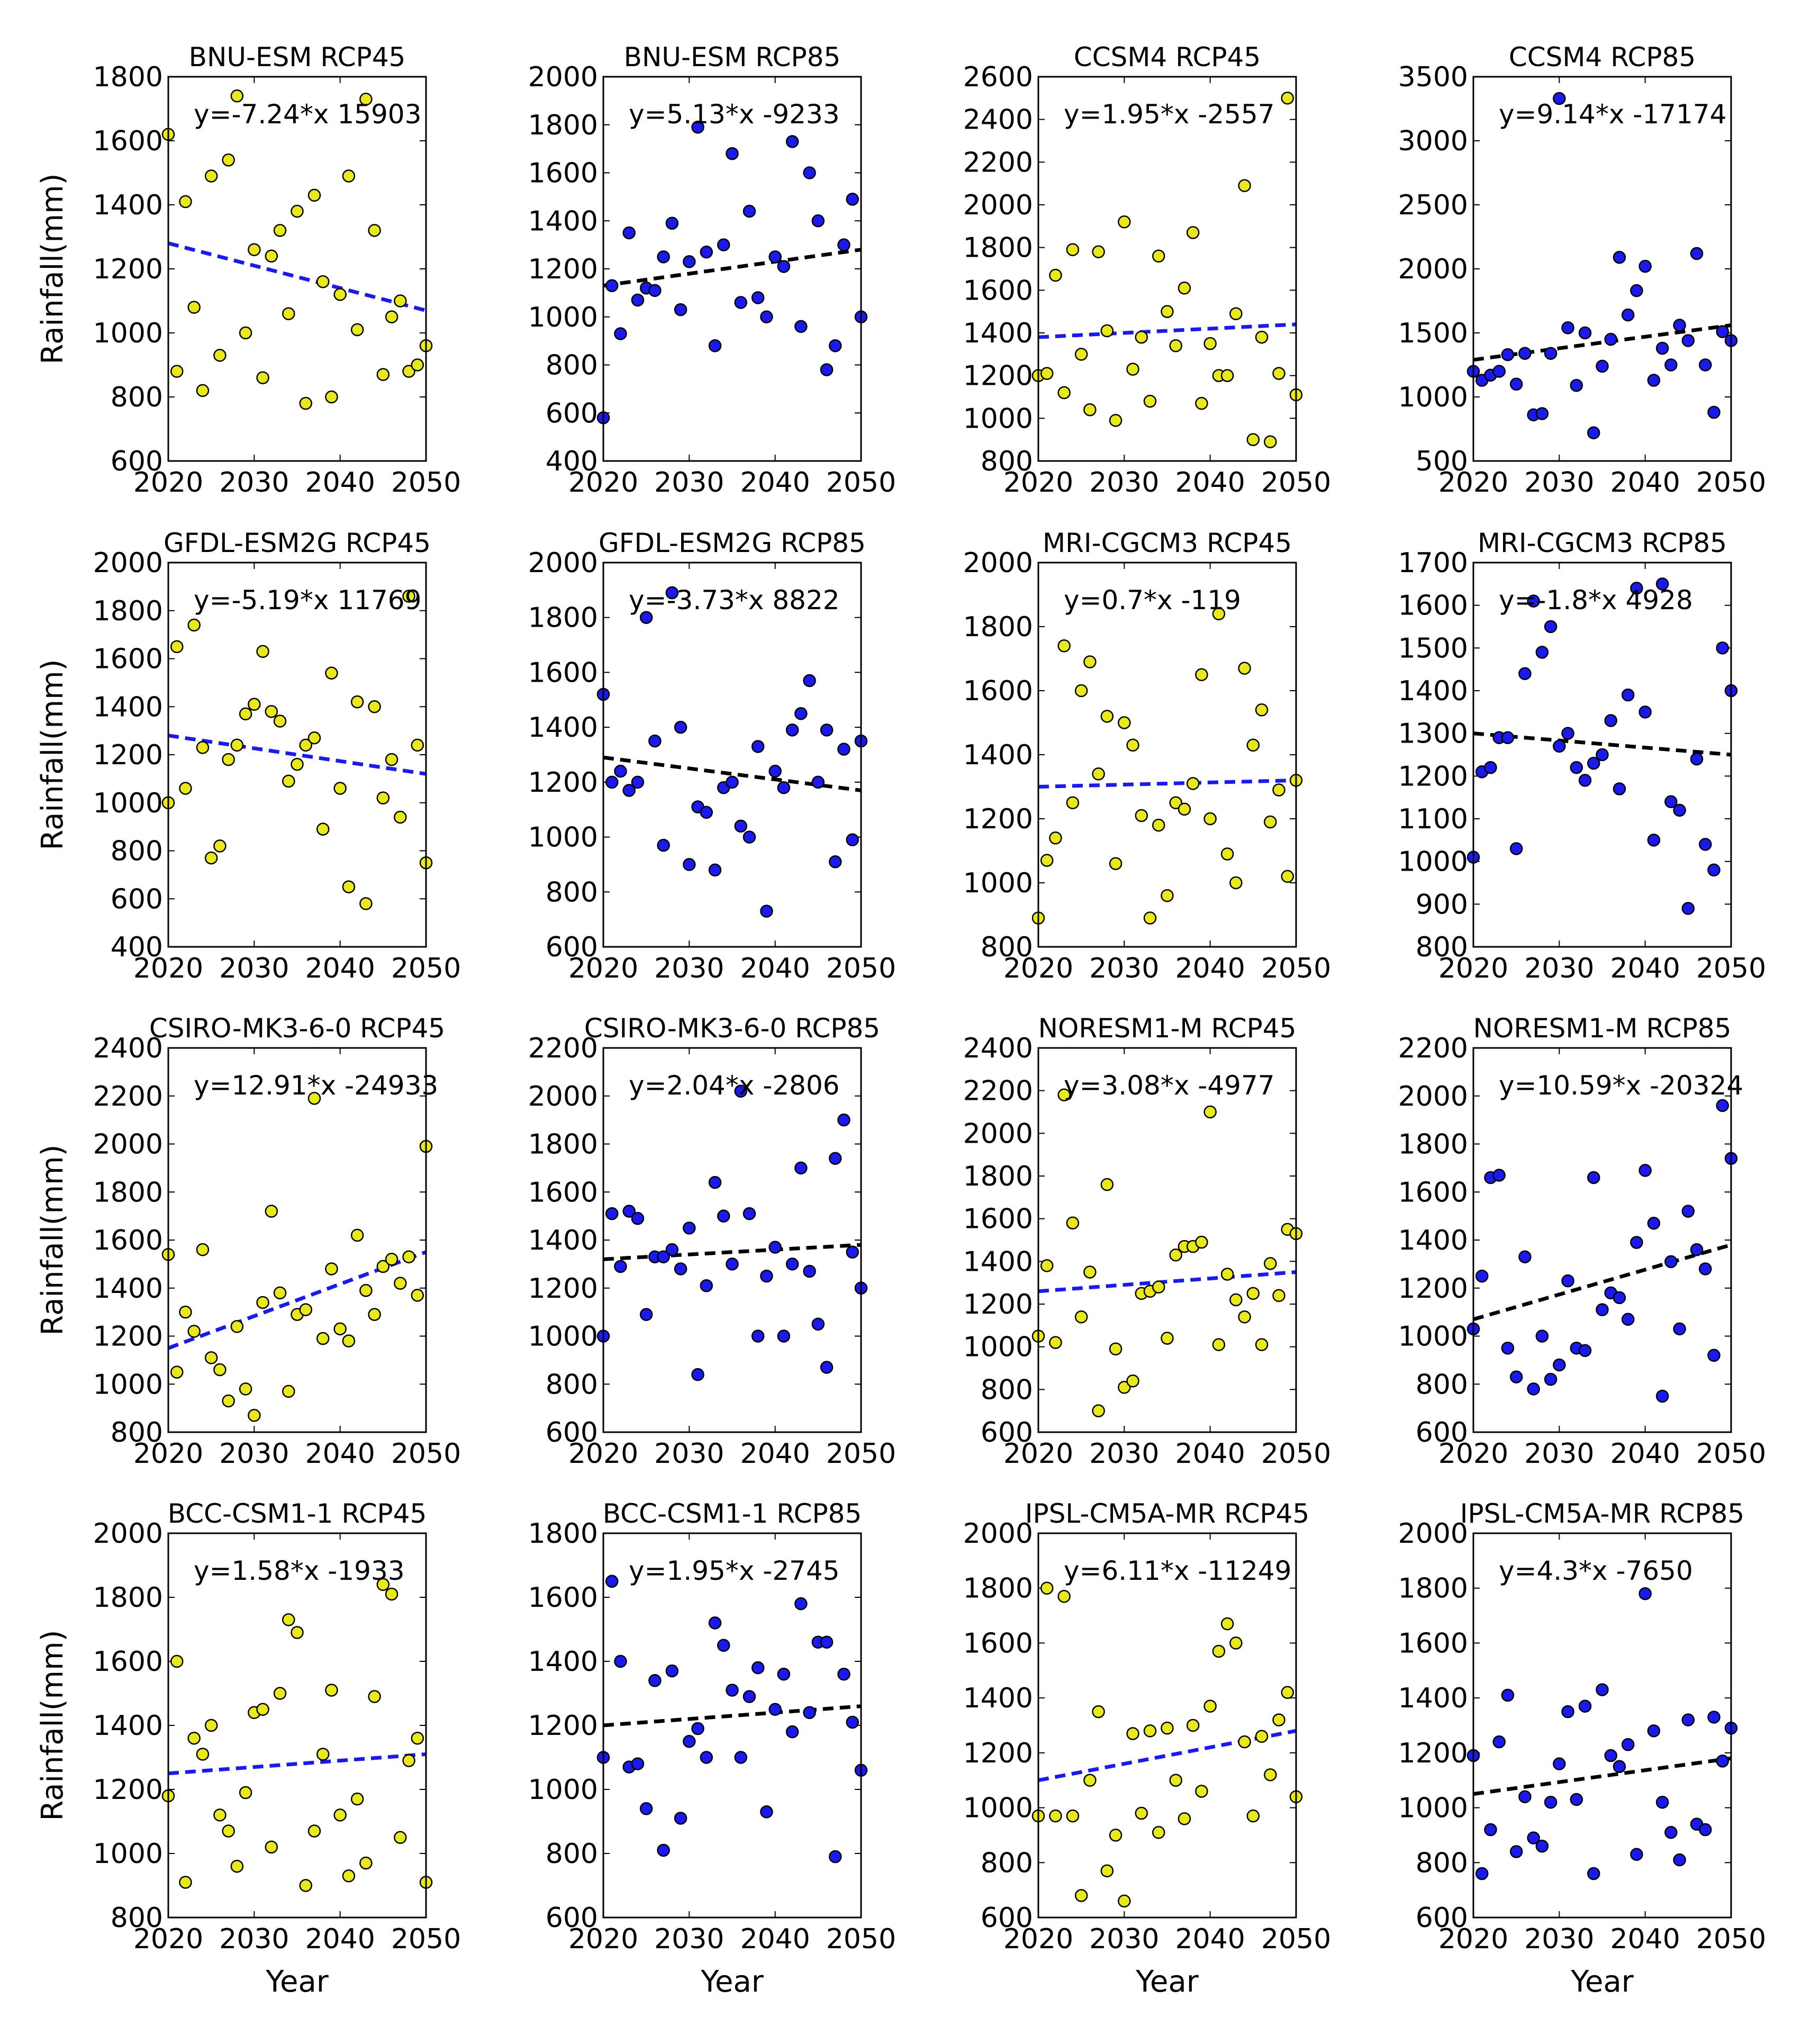  What do you see at coordinates (128, 755) in the screenshot?
I see `y-tick-label: 1200` at bounding box center [128, 755].